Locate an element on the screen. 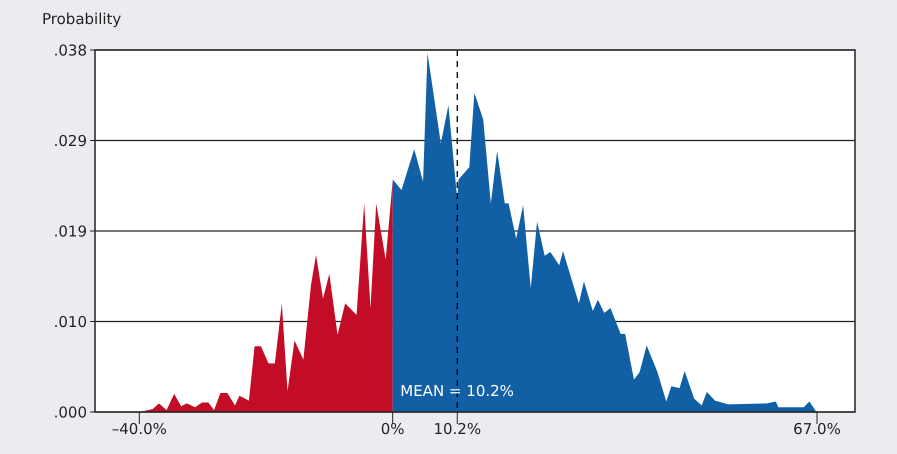 The image size is (897, 454). y-tick-label: .000 is located at coordinates (70, 412).